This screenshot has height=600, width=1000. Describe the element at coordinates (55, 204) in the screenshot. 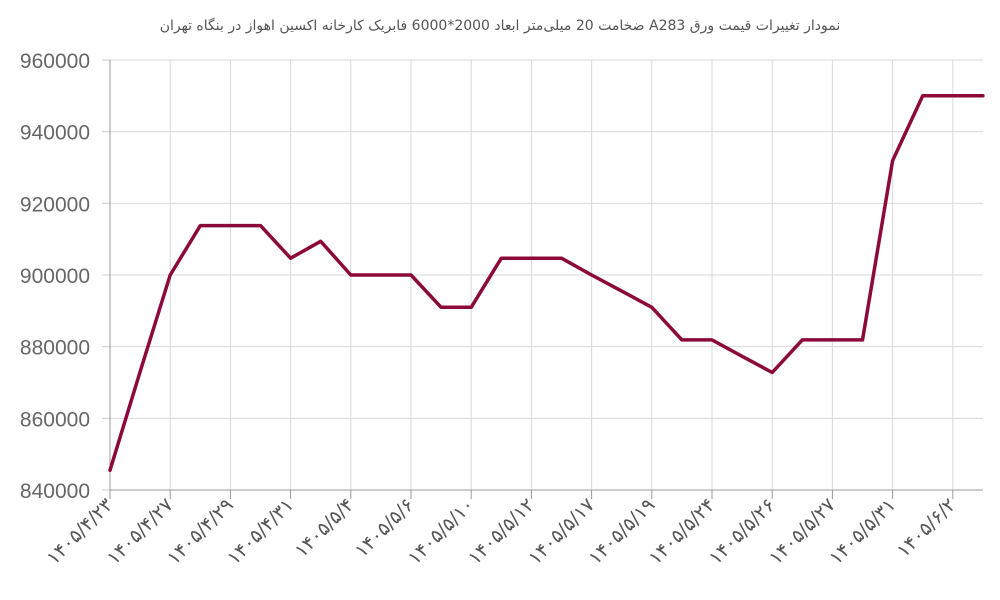

I see `y-tick-label: 920000` at that location.